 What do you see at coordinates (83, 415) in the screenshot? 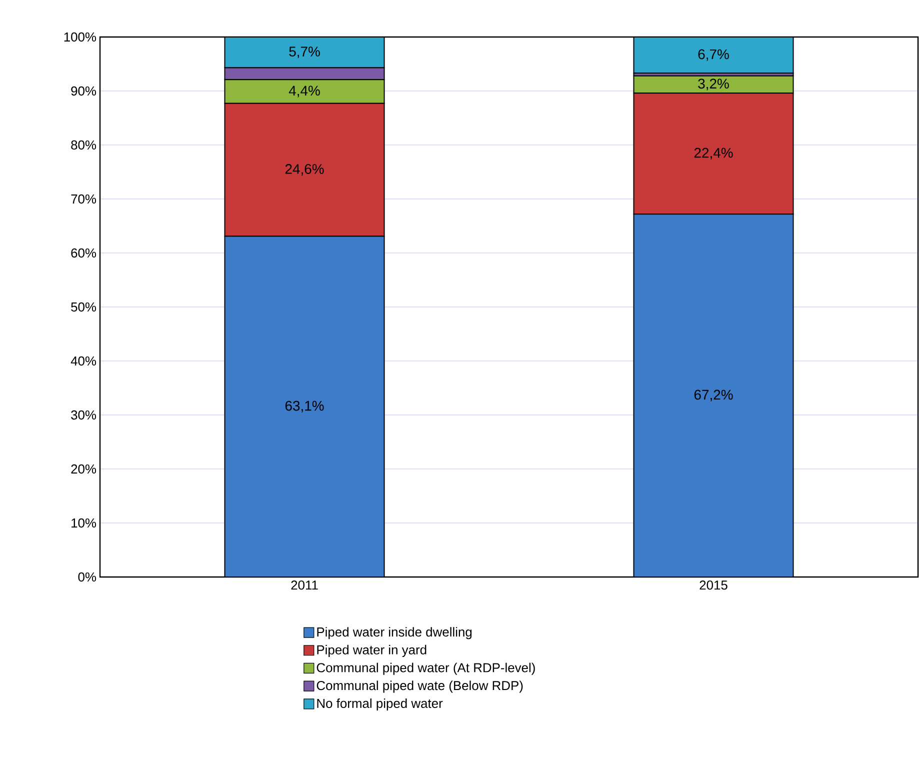
I see `y-tick-label: 30%` at bounding box center [83, 415].